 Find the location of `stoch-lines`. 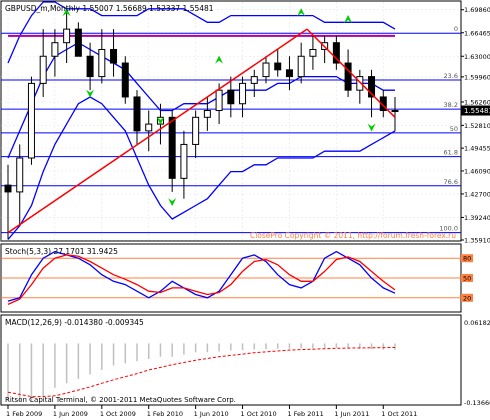

stoch-lines is located at coordinates (201, 277).